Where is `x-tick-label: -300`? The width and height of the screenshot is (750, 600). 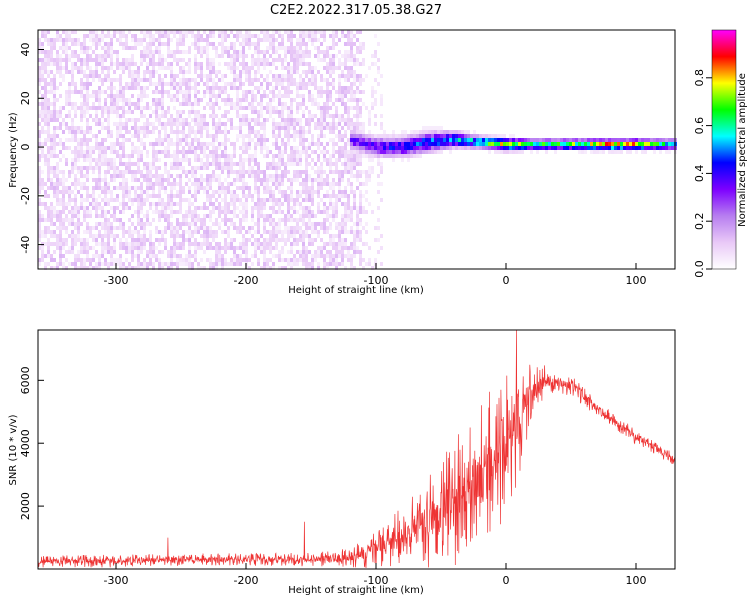
x-tick-label: -300 is located at coordinates (116, 280).